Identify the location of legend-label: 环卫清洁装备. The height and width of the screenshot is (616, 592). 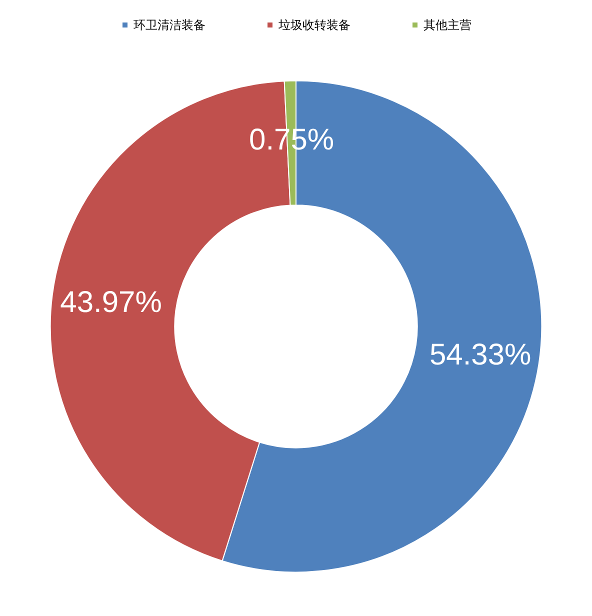
(170, 25).